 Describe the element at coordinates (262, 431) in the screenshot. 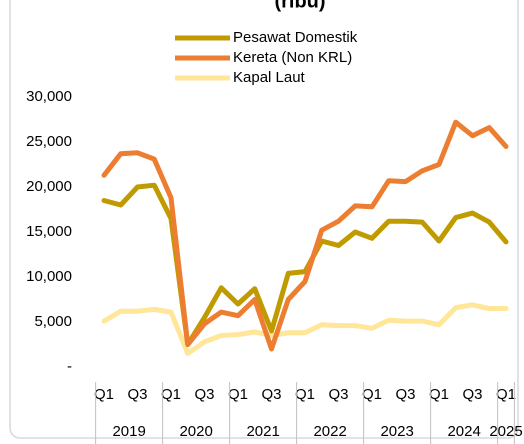

I see `year-label: 2021` at that location.